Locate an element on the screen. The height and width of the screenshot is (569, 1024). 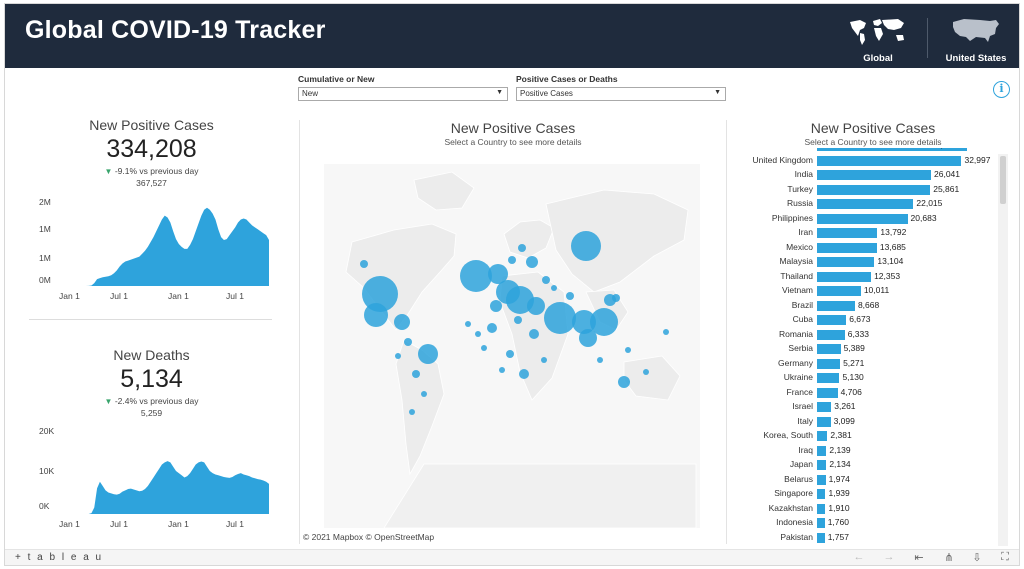
country-bar-row: Turkey 25,861 is located at coordinates (868, 190).